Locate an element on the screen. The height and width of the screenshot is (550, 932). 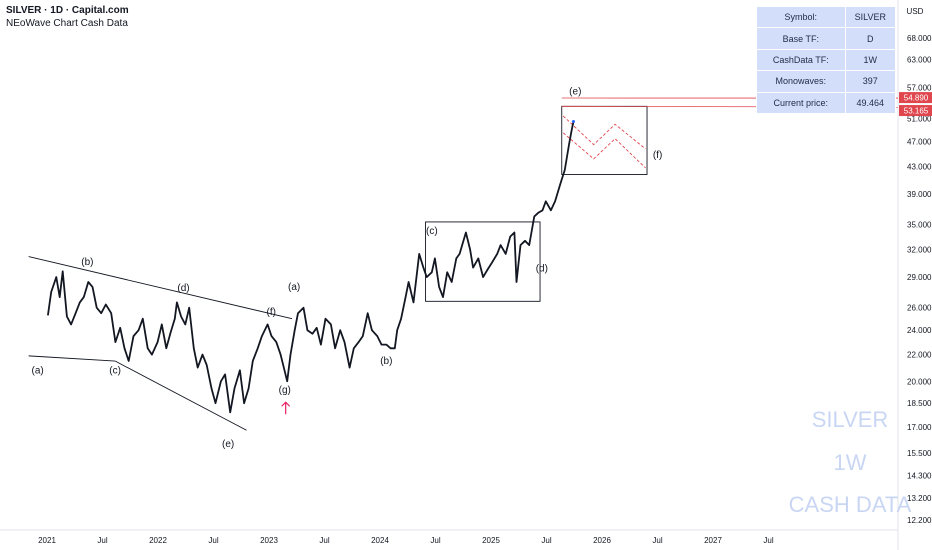
last-price-dot is located at coordinates (573, 121).